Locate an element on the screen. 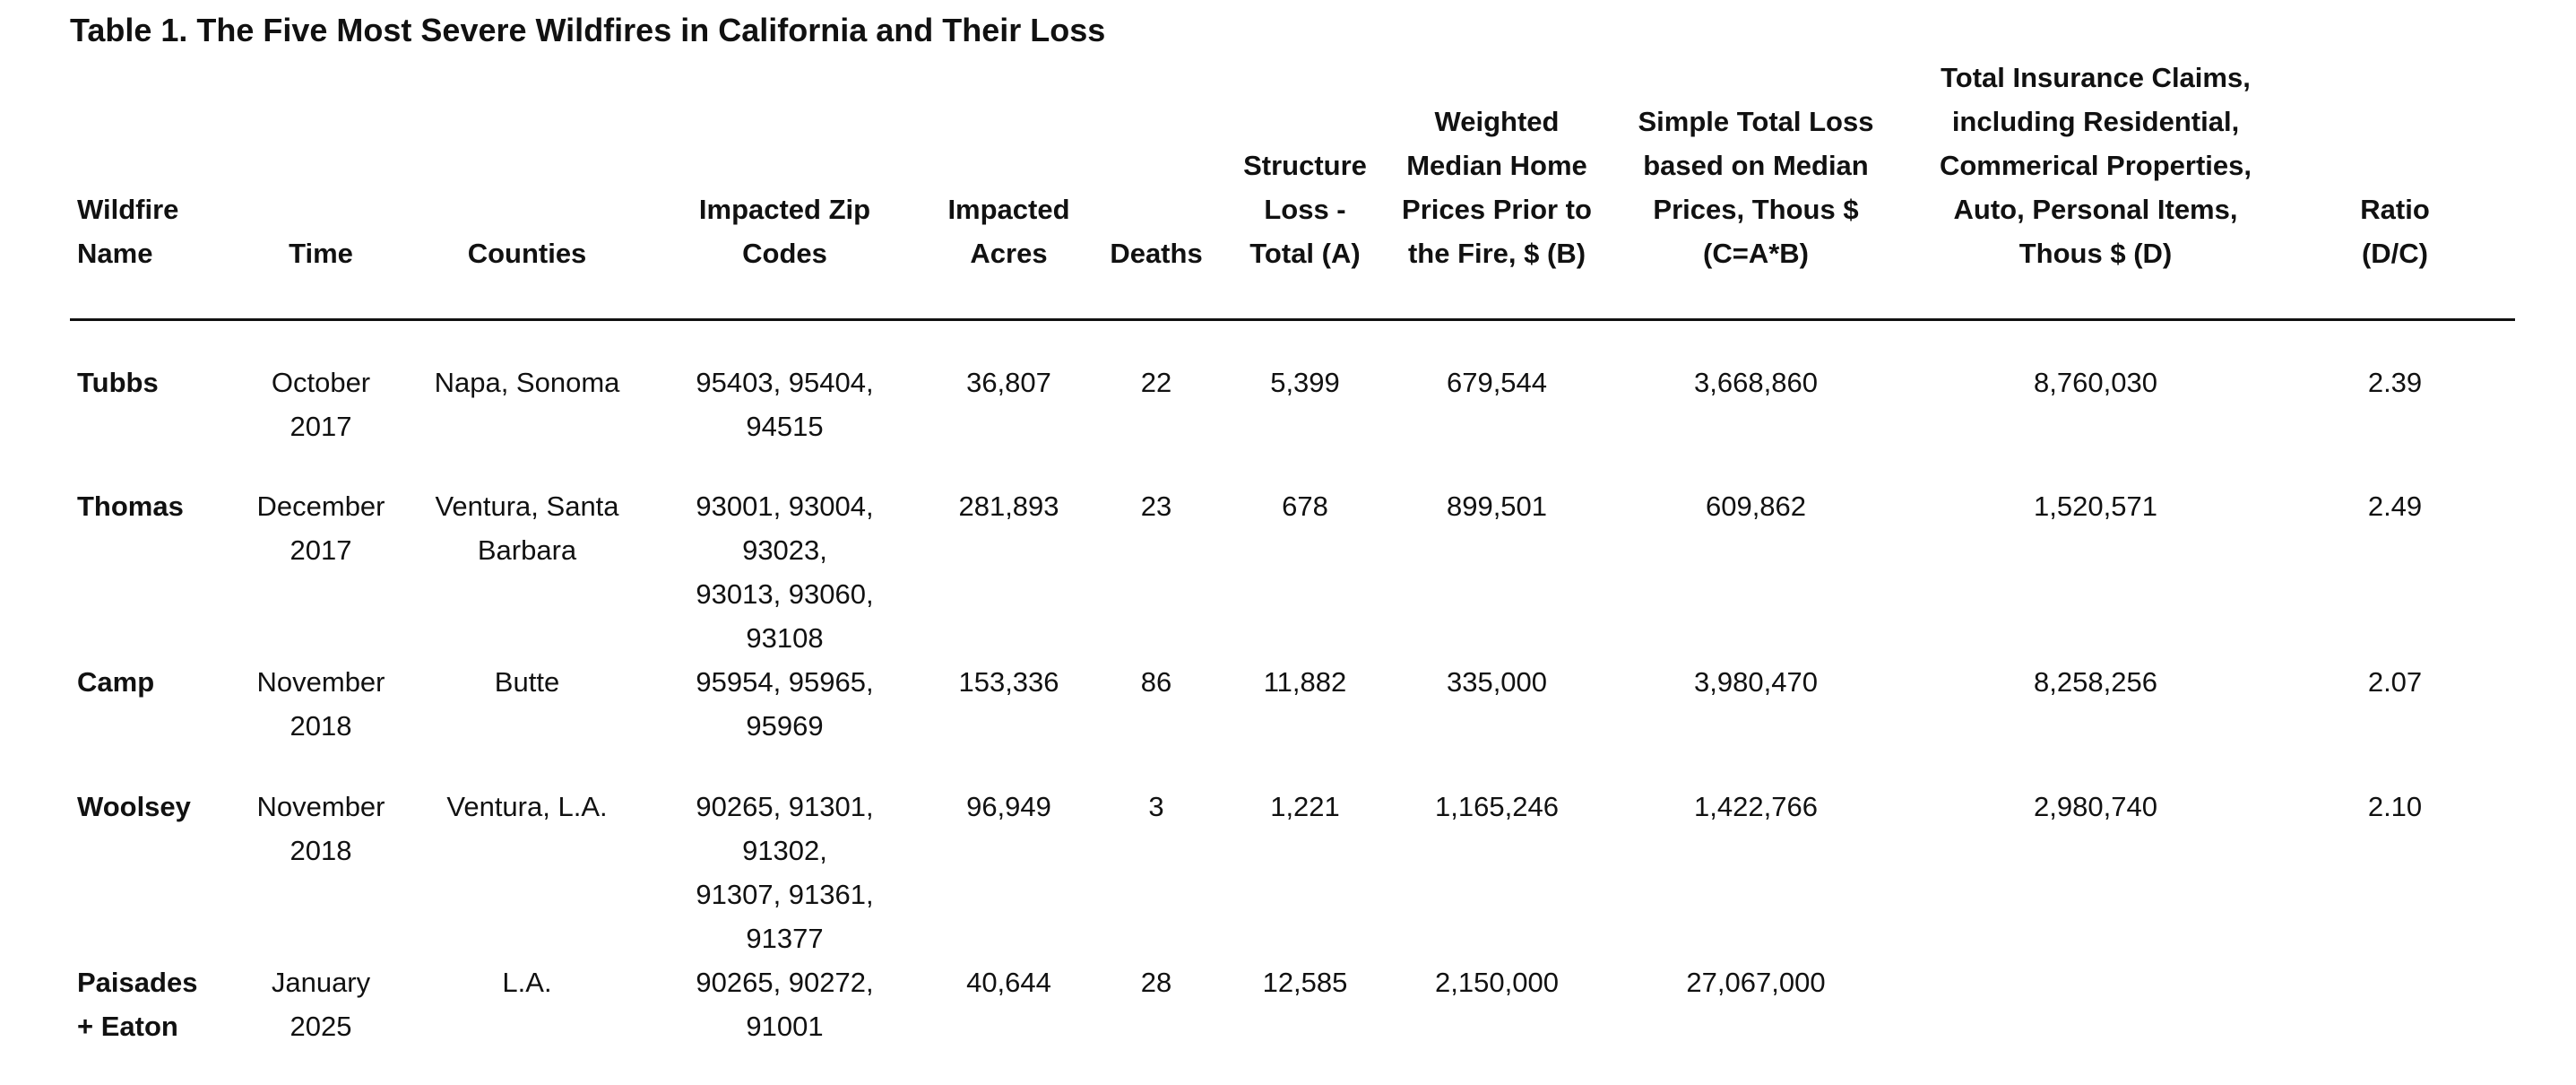 The height and width of the screenshot is (1085, 2576). insurance-claims-cell: 1,520,571 is located at coordinates (2095, 506).